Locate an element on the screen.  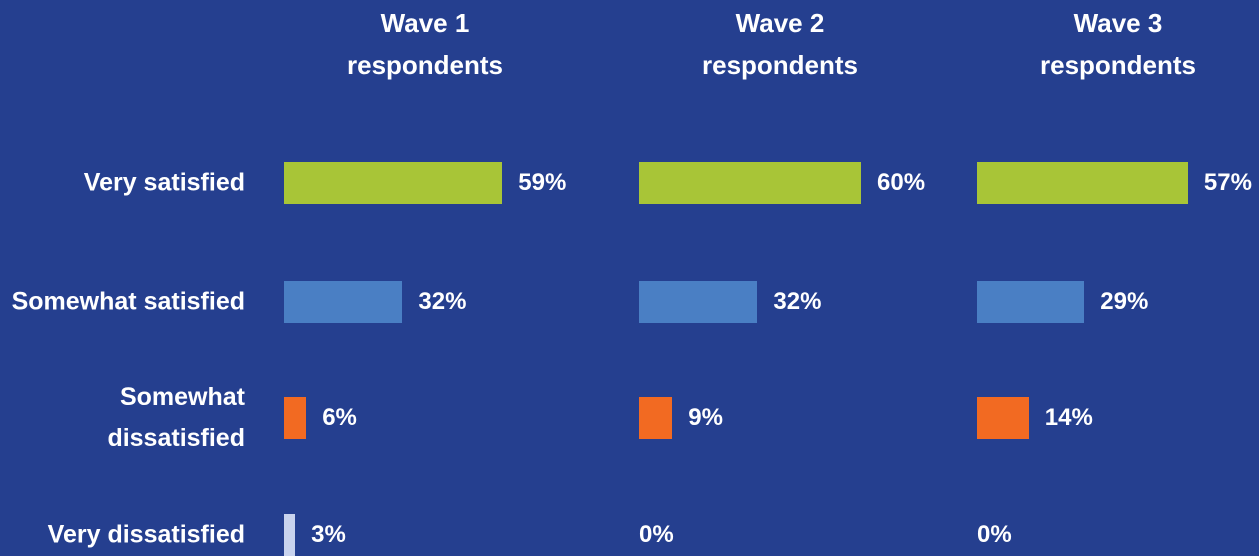
value-label: 29% is located at coordinates (1124, 301).